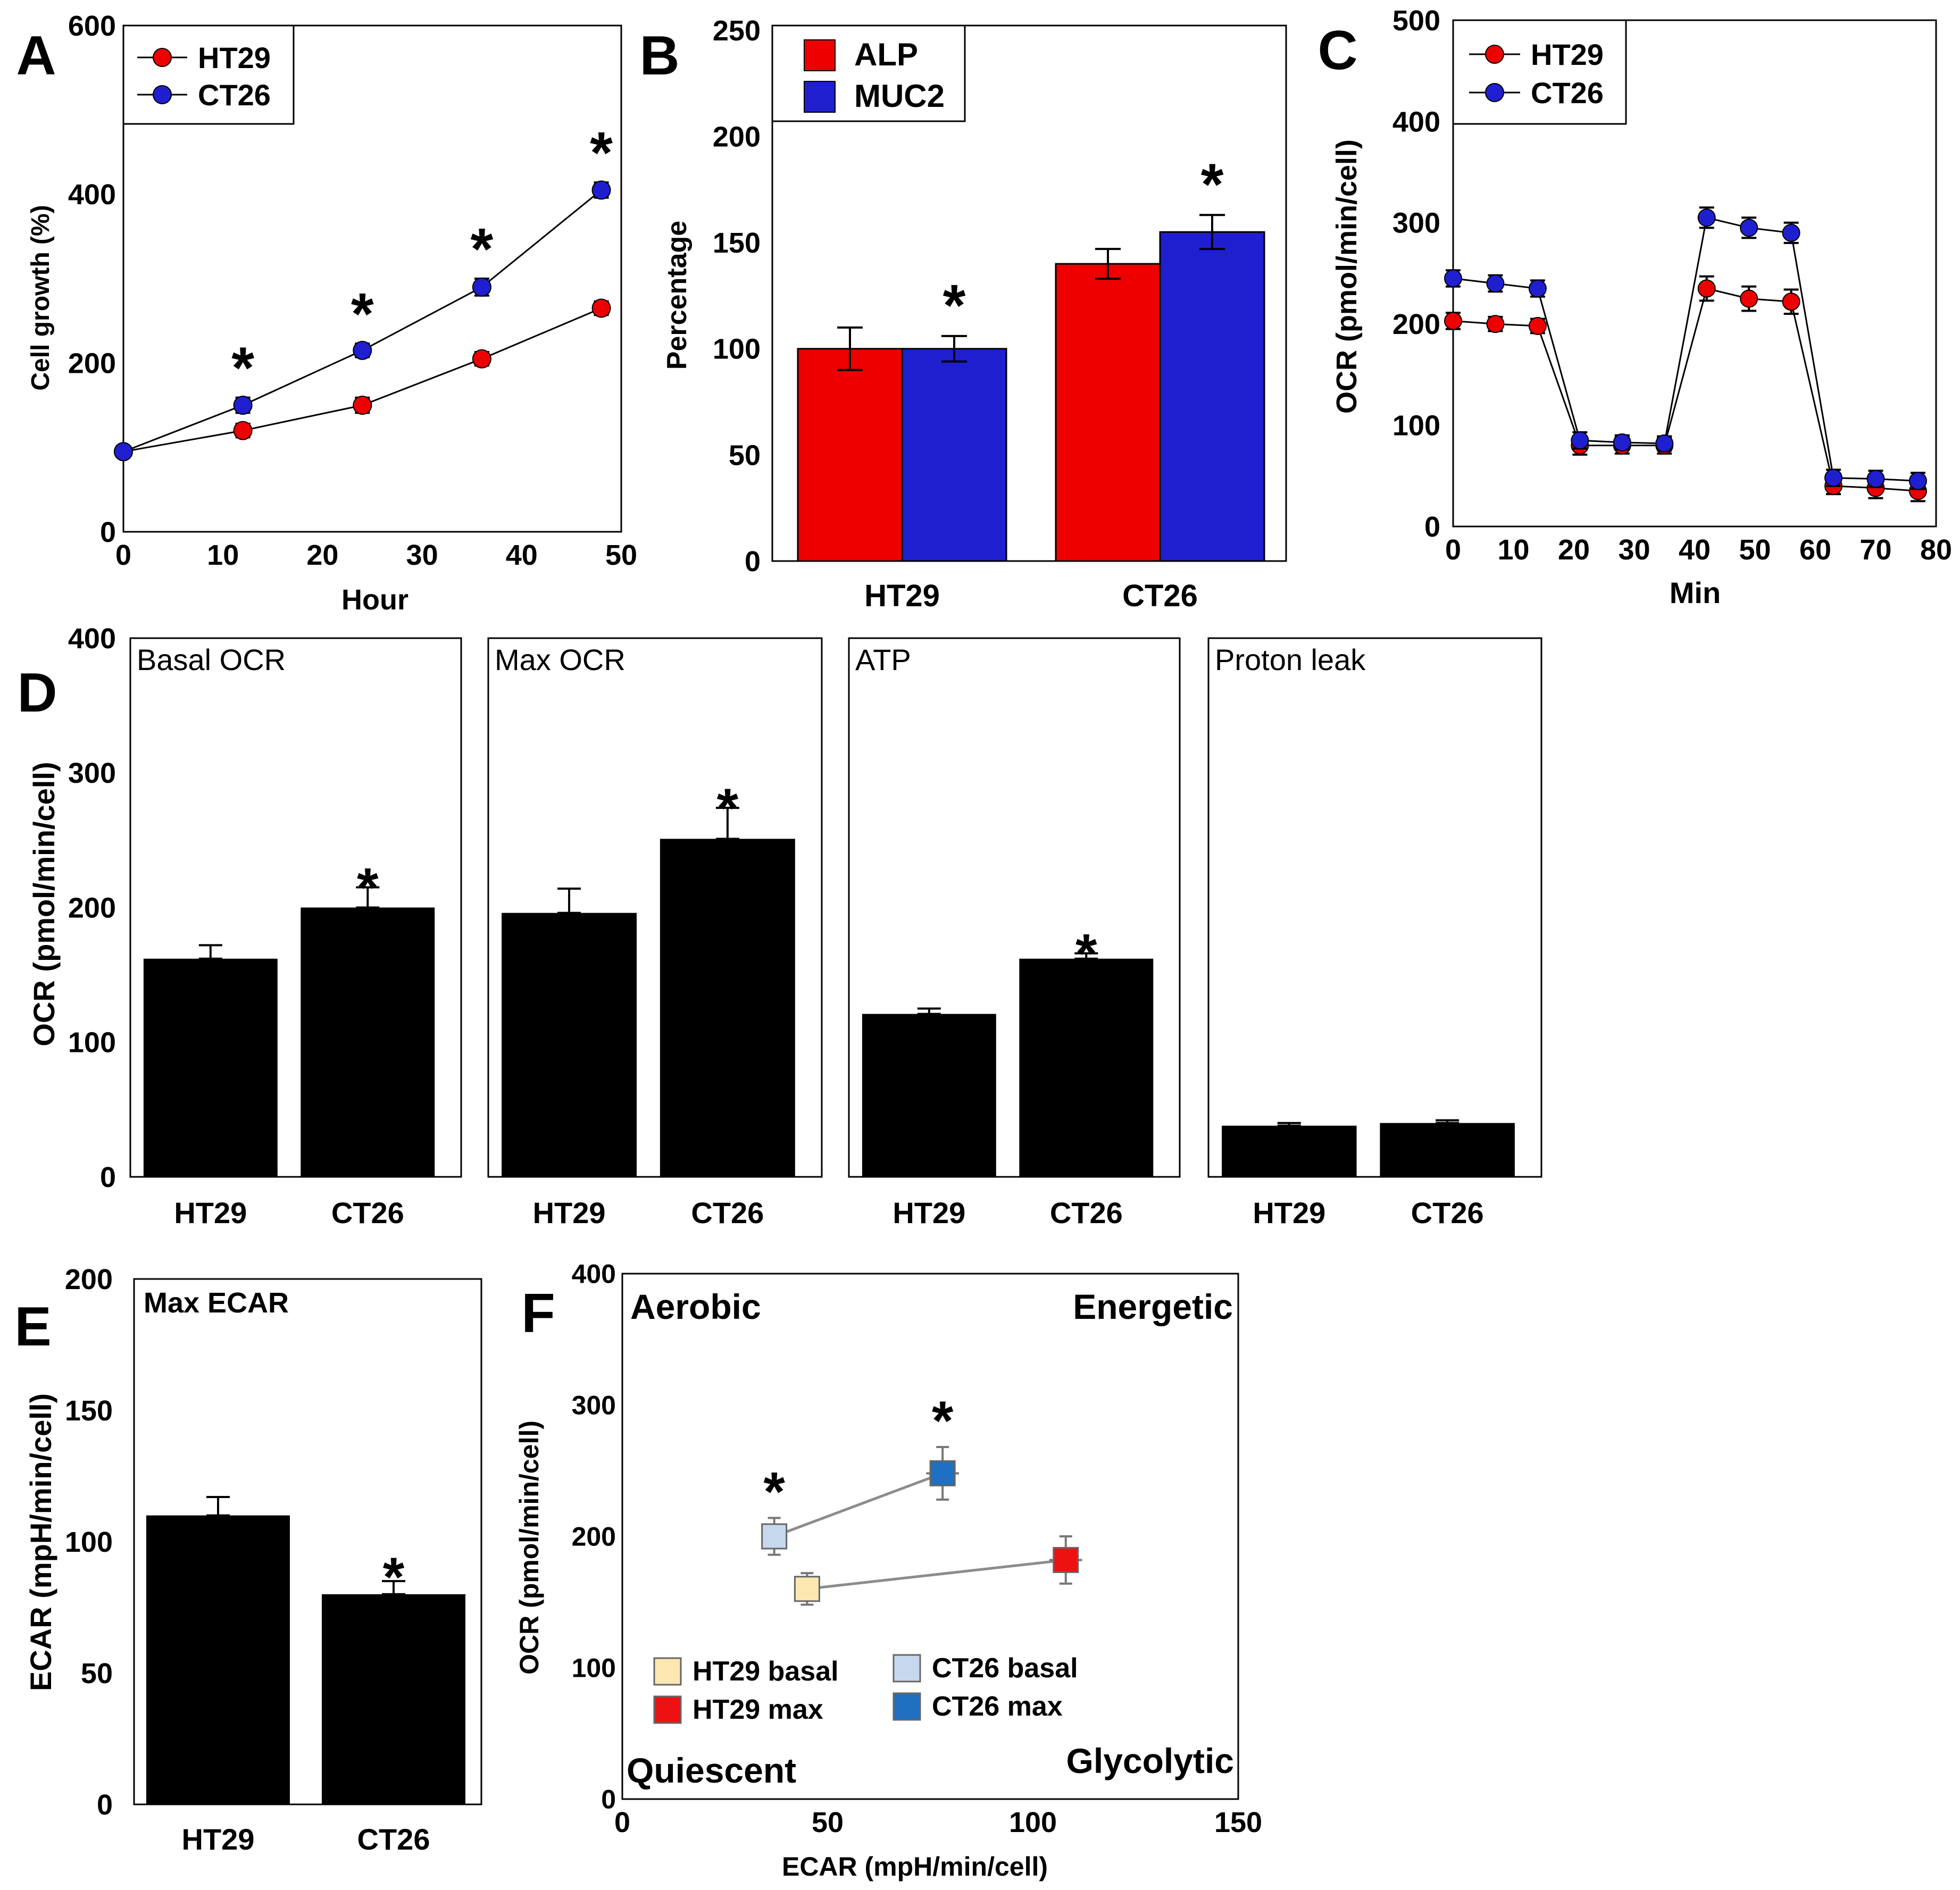 The height and width of the screenshot is (1890, 1960). Describe the element at coordinates (712, 1770) in the screenshot. I see `quadrant-label-quiescent: Quiescent` at that location.